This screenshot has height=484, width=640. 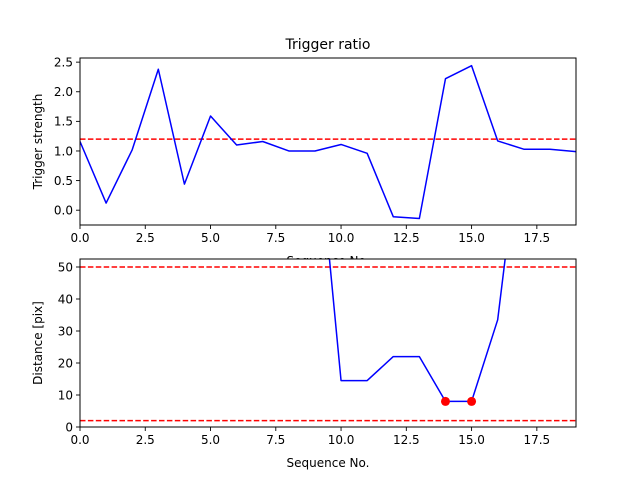 What do you see at coordinates (63, 62) in the screenshot?
I see `y-tick-label: 2.5` at bounding box center [63, 62].